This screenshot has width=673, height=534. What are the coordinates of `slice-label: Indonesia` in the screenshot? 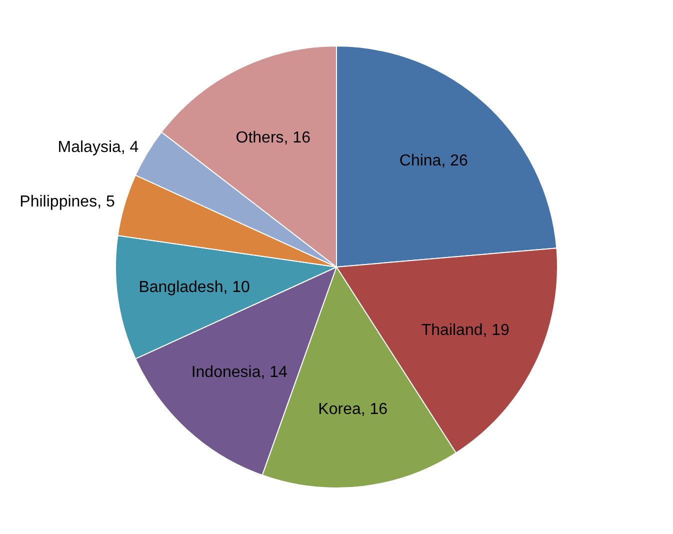 It's located at (226, 373).